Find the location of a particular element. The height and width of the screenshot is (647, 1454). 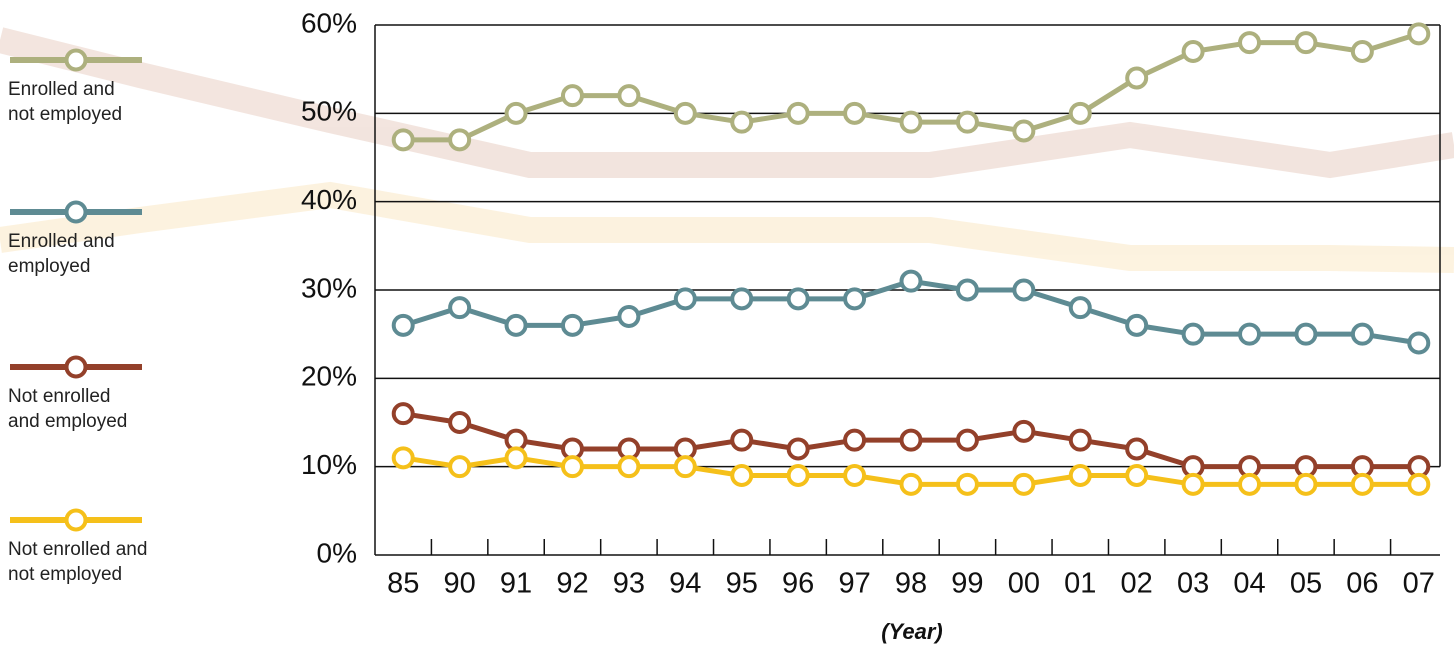

x-tick-label: 98 is located at coordinates (911, 584).